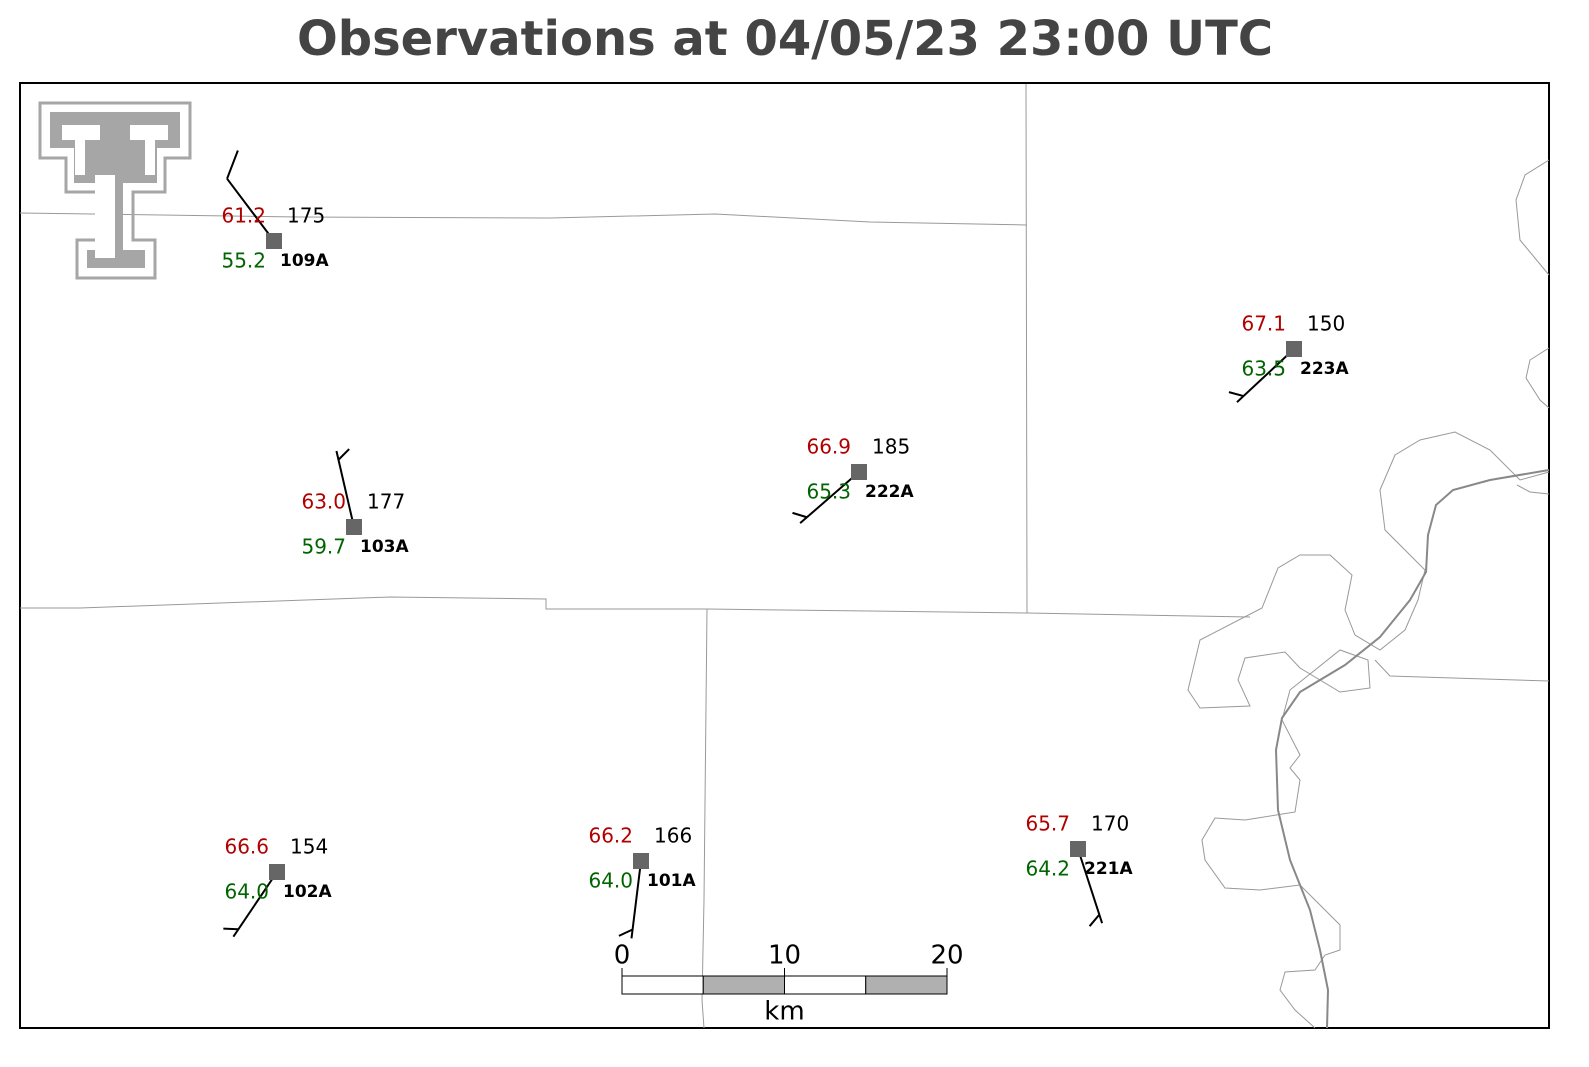  Describe the element at coordinates (307, 892) in the screenshot. I see `station-id: 102A` at that location.